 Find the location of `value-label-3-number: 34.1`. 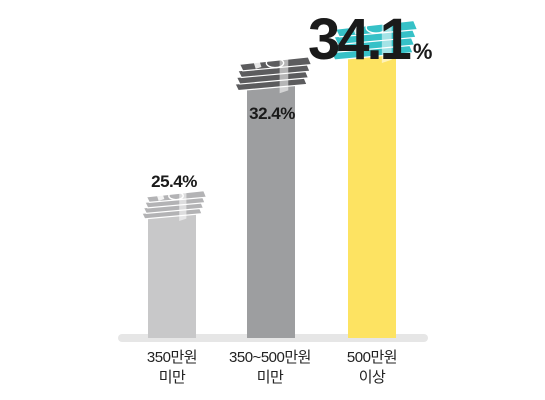

value-label-3-number: 34.1 is located at coordinates (360, 39).